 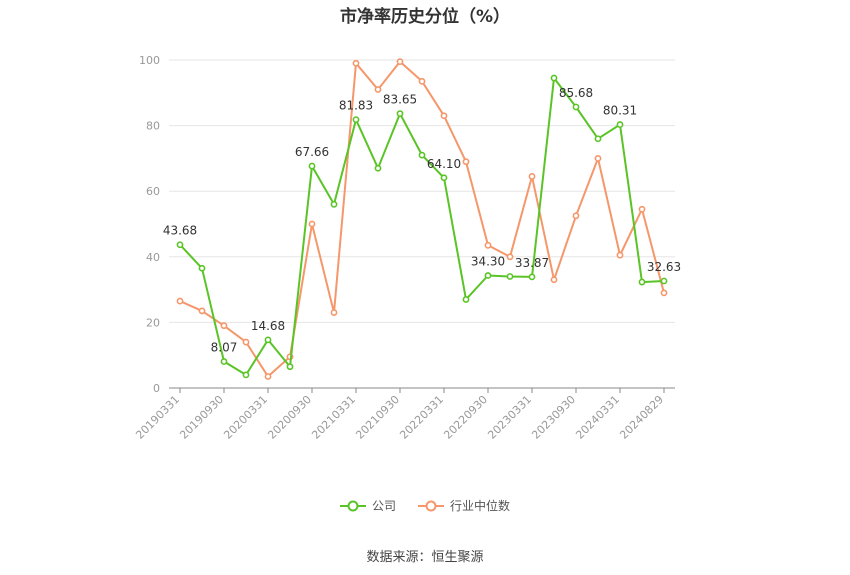 I want to click on x-tick-label: 20220930, so click(x=465, y=417).